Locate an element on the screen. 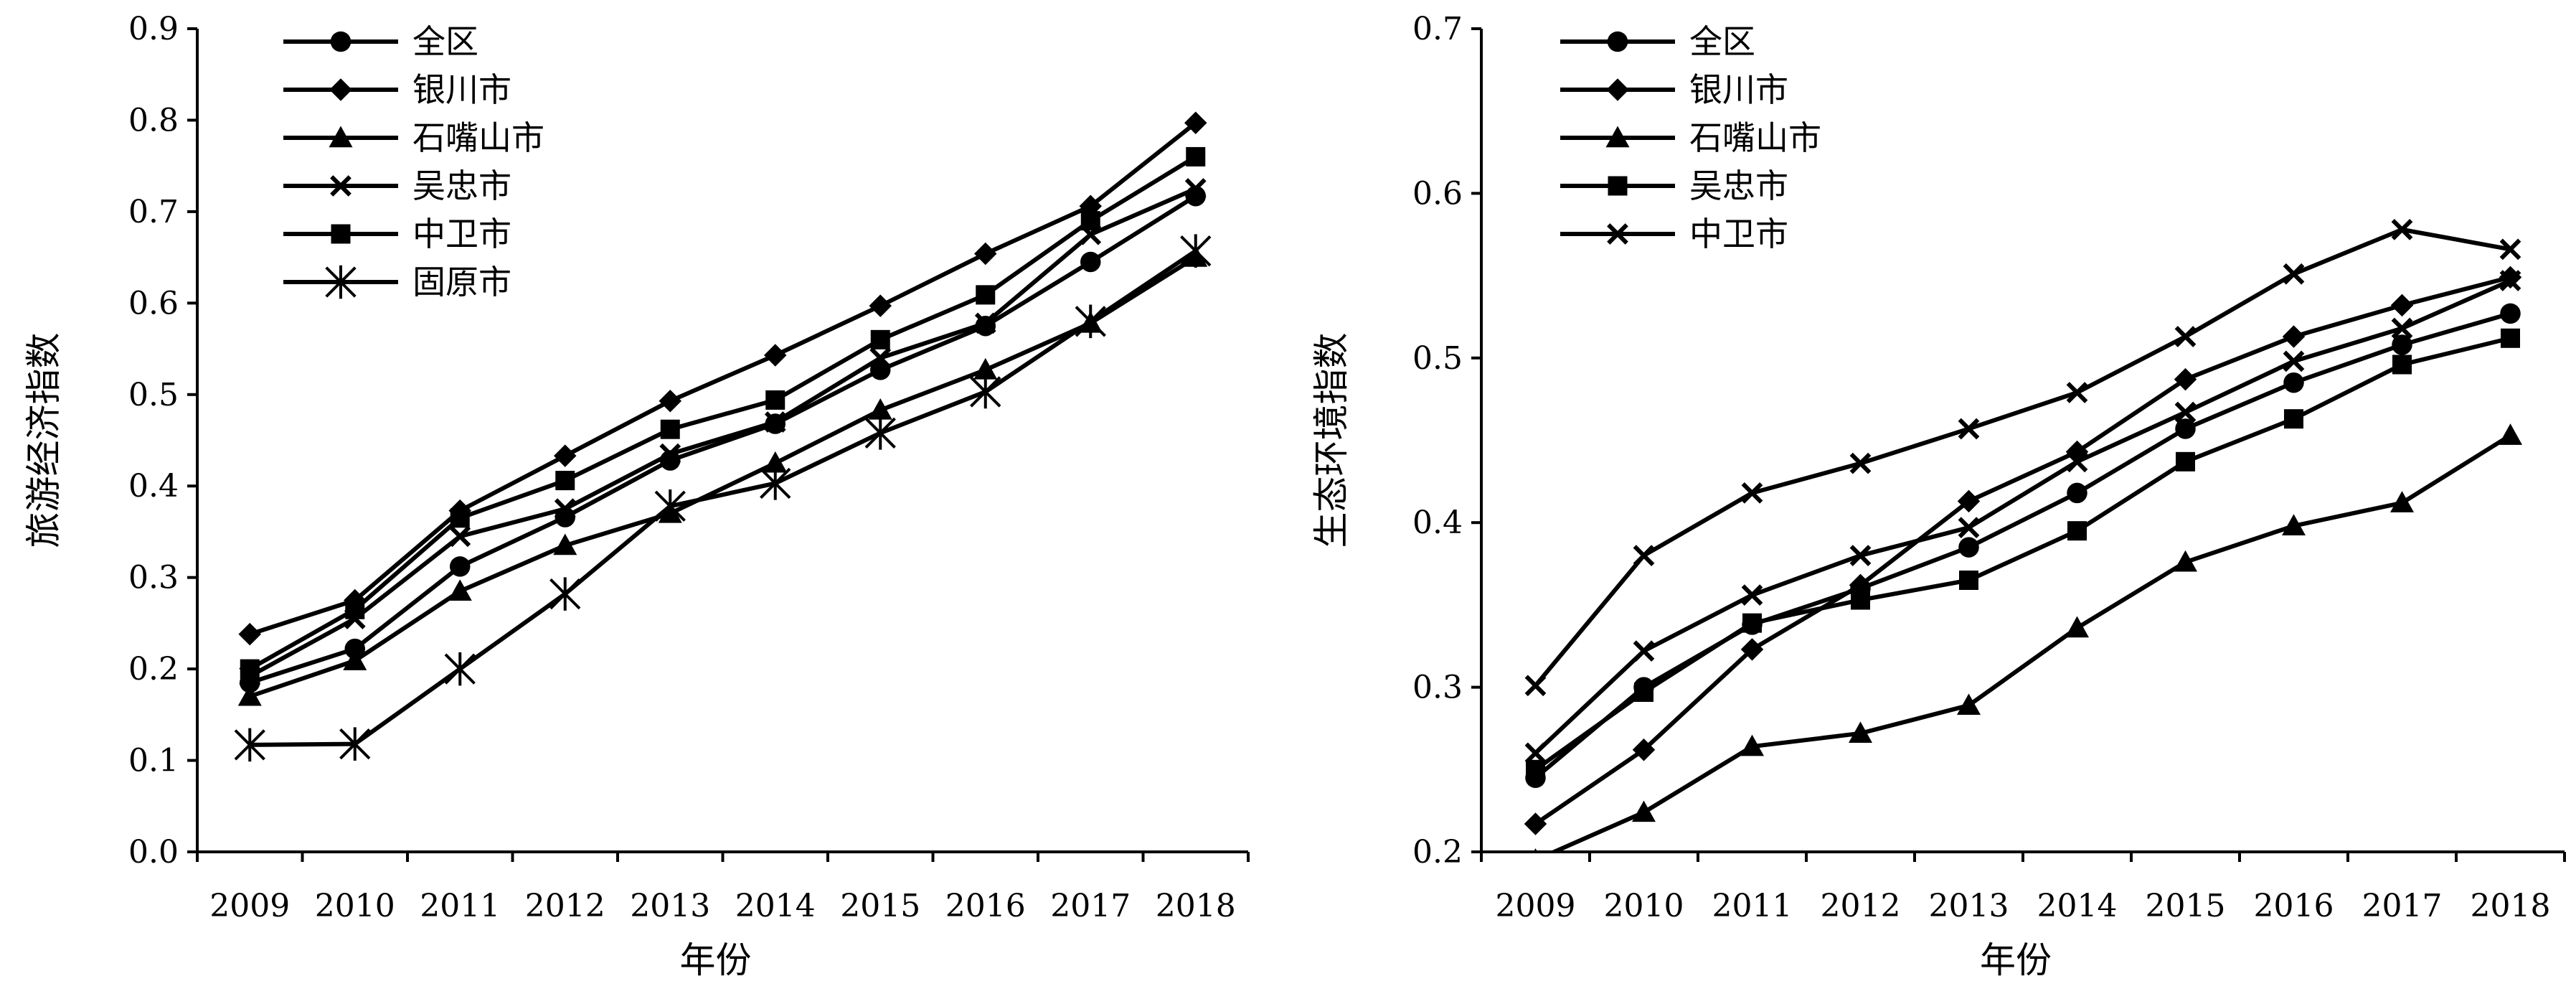  x-tick-label: 2013 is located at coordinates (670, 906).